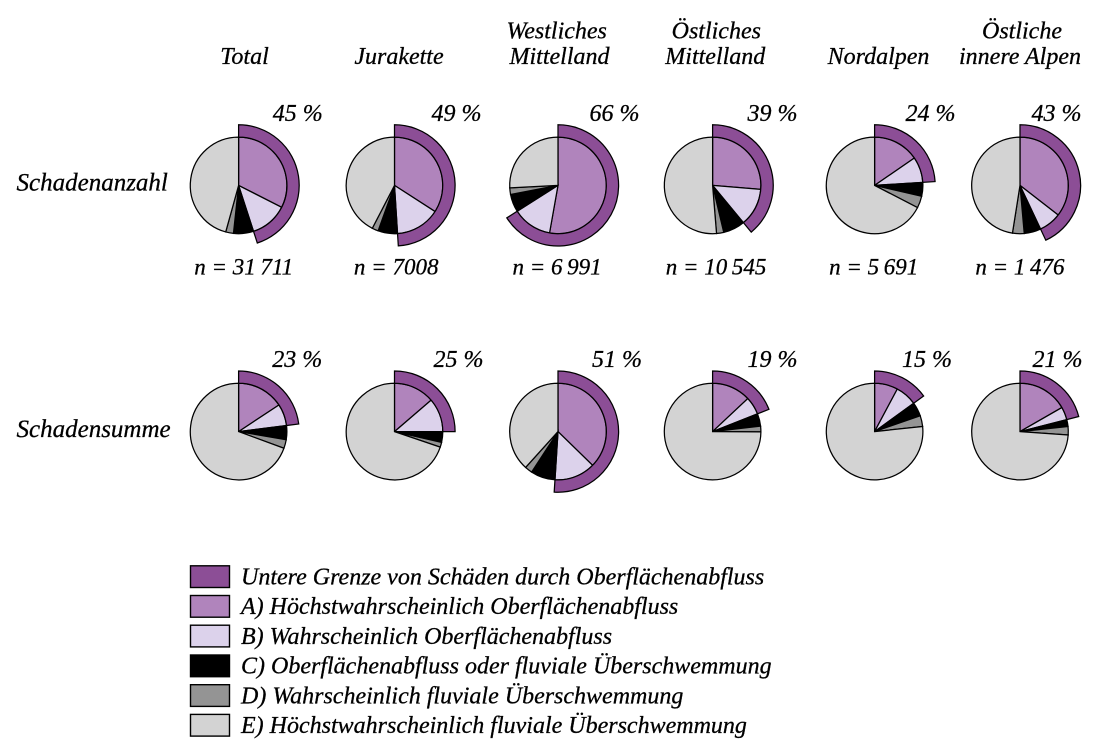 This screenshot has height=751, width=1093. Describe the element at coordinates (1020, 266) in the screenshot. I see `svg-text: n = 1 476` at that location.